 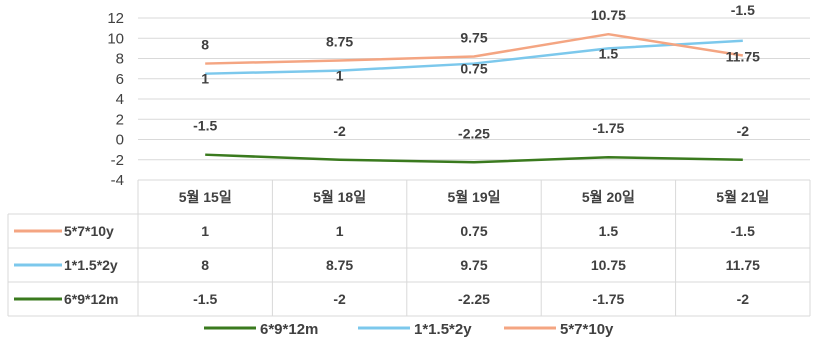 I want to click on category-label: 5월 20일, so click(x=608, y=197).